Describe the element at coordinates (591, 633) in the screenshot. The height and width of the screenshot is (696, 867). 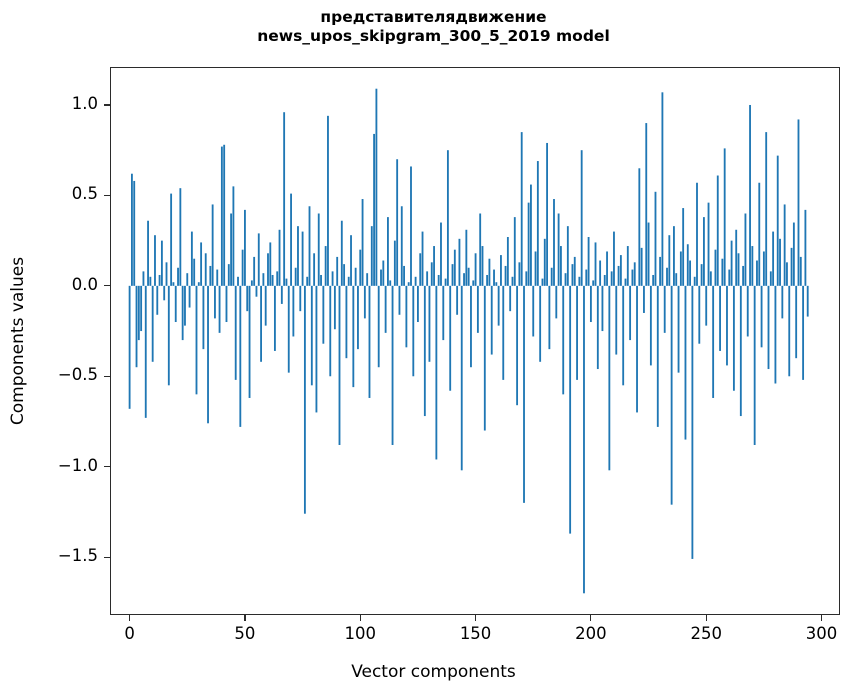
I see `x-tick-label: 200` at that location.